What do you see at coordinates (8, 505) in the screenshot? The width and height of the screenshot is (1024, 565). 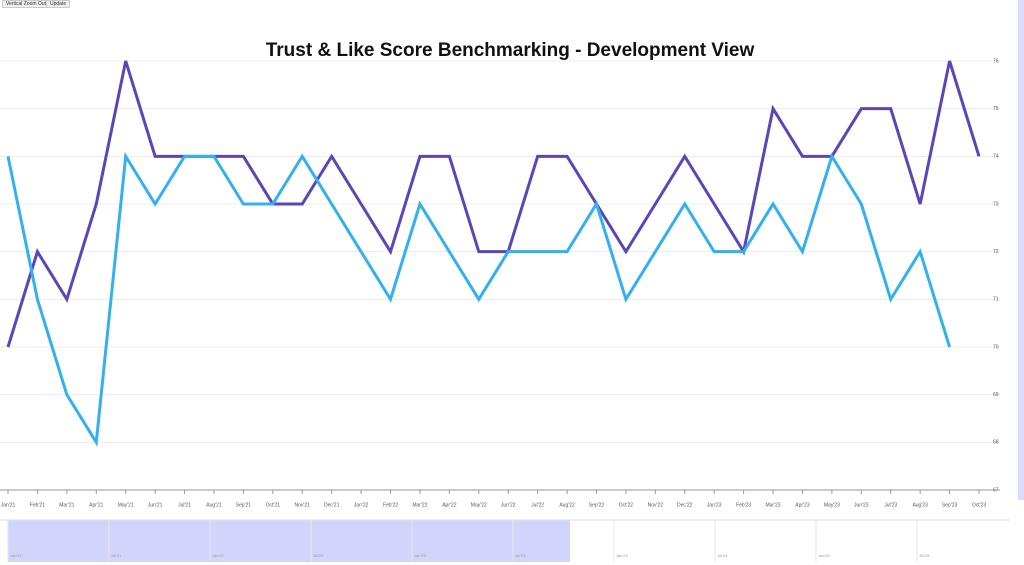 I see `x-tick-label: Jan'21` at bounding box center [8, 505].